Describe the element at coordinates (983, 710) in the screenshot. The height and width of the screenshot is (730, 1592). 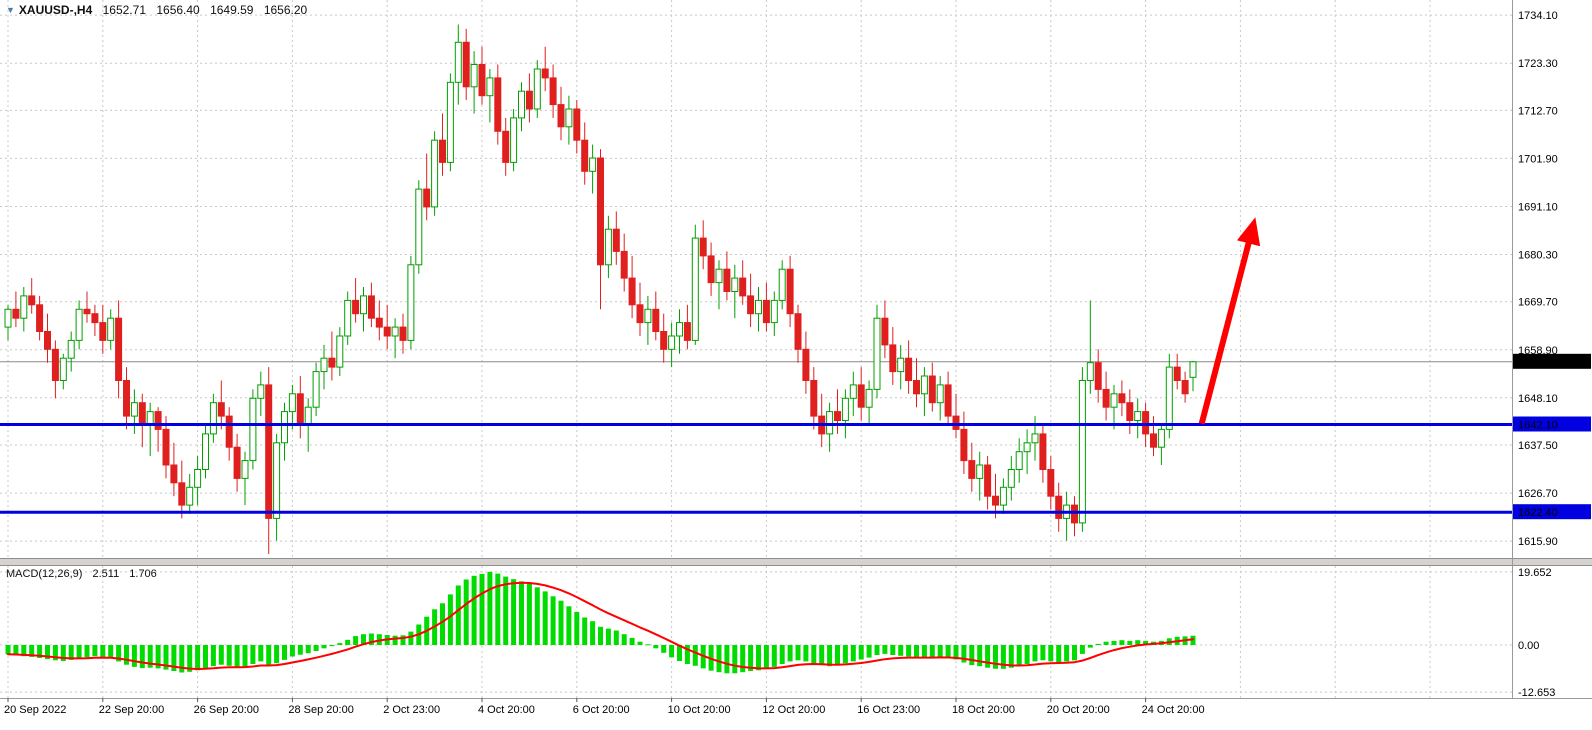
I see `svg-text: 18 Oct 20:00` at that location.